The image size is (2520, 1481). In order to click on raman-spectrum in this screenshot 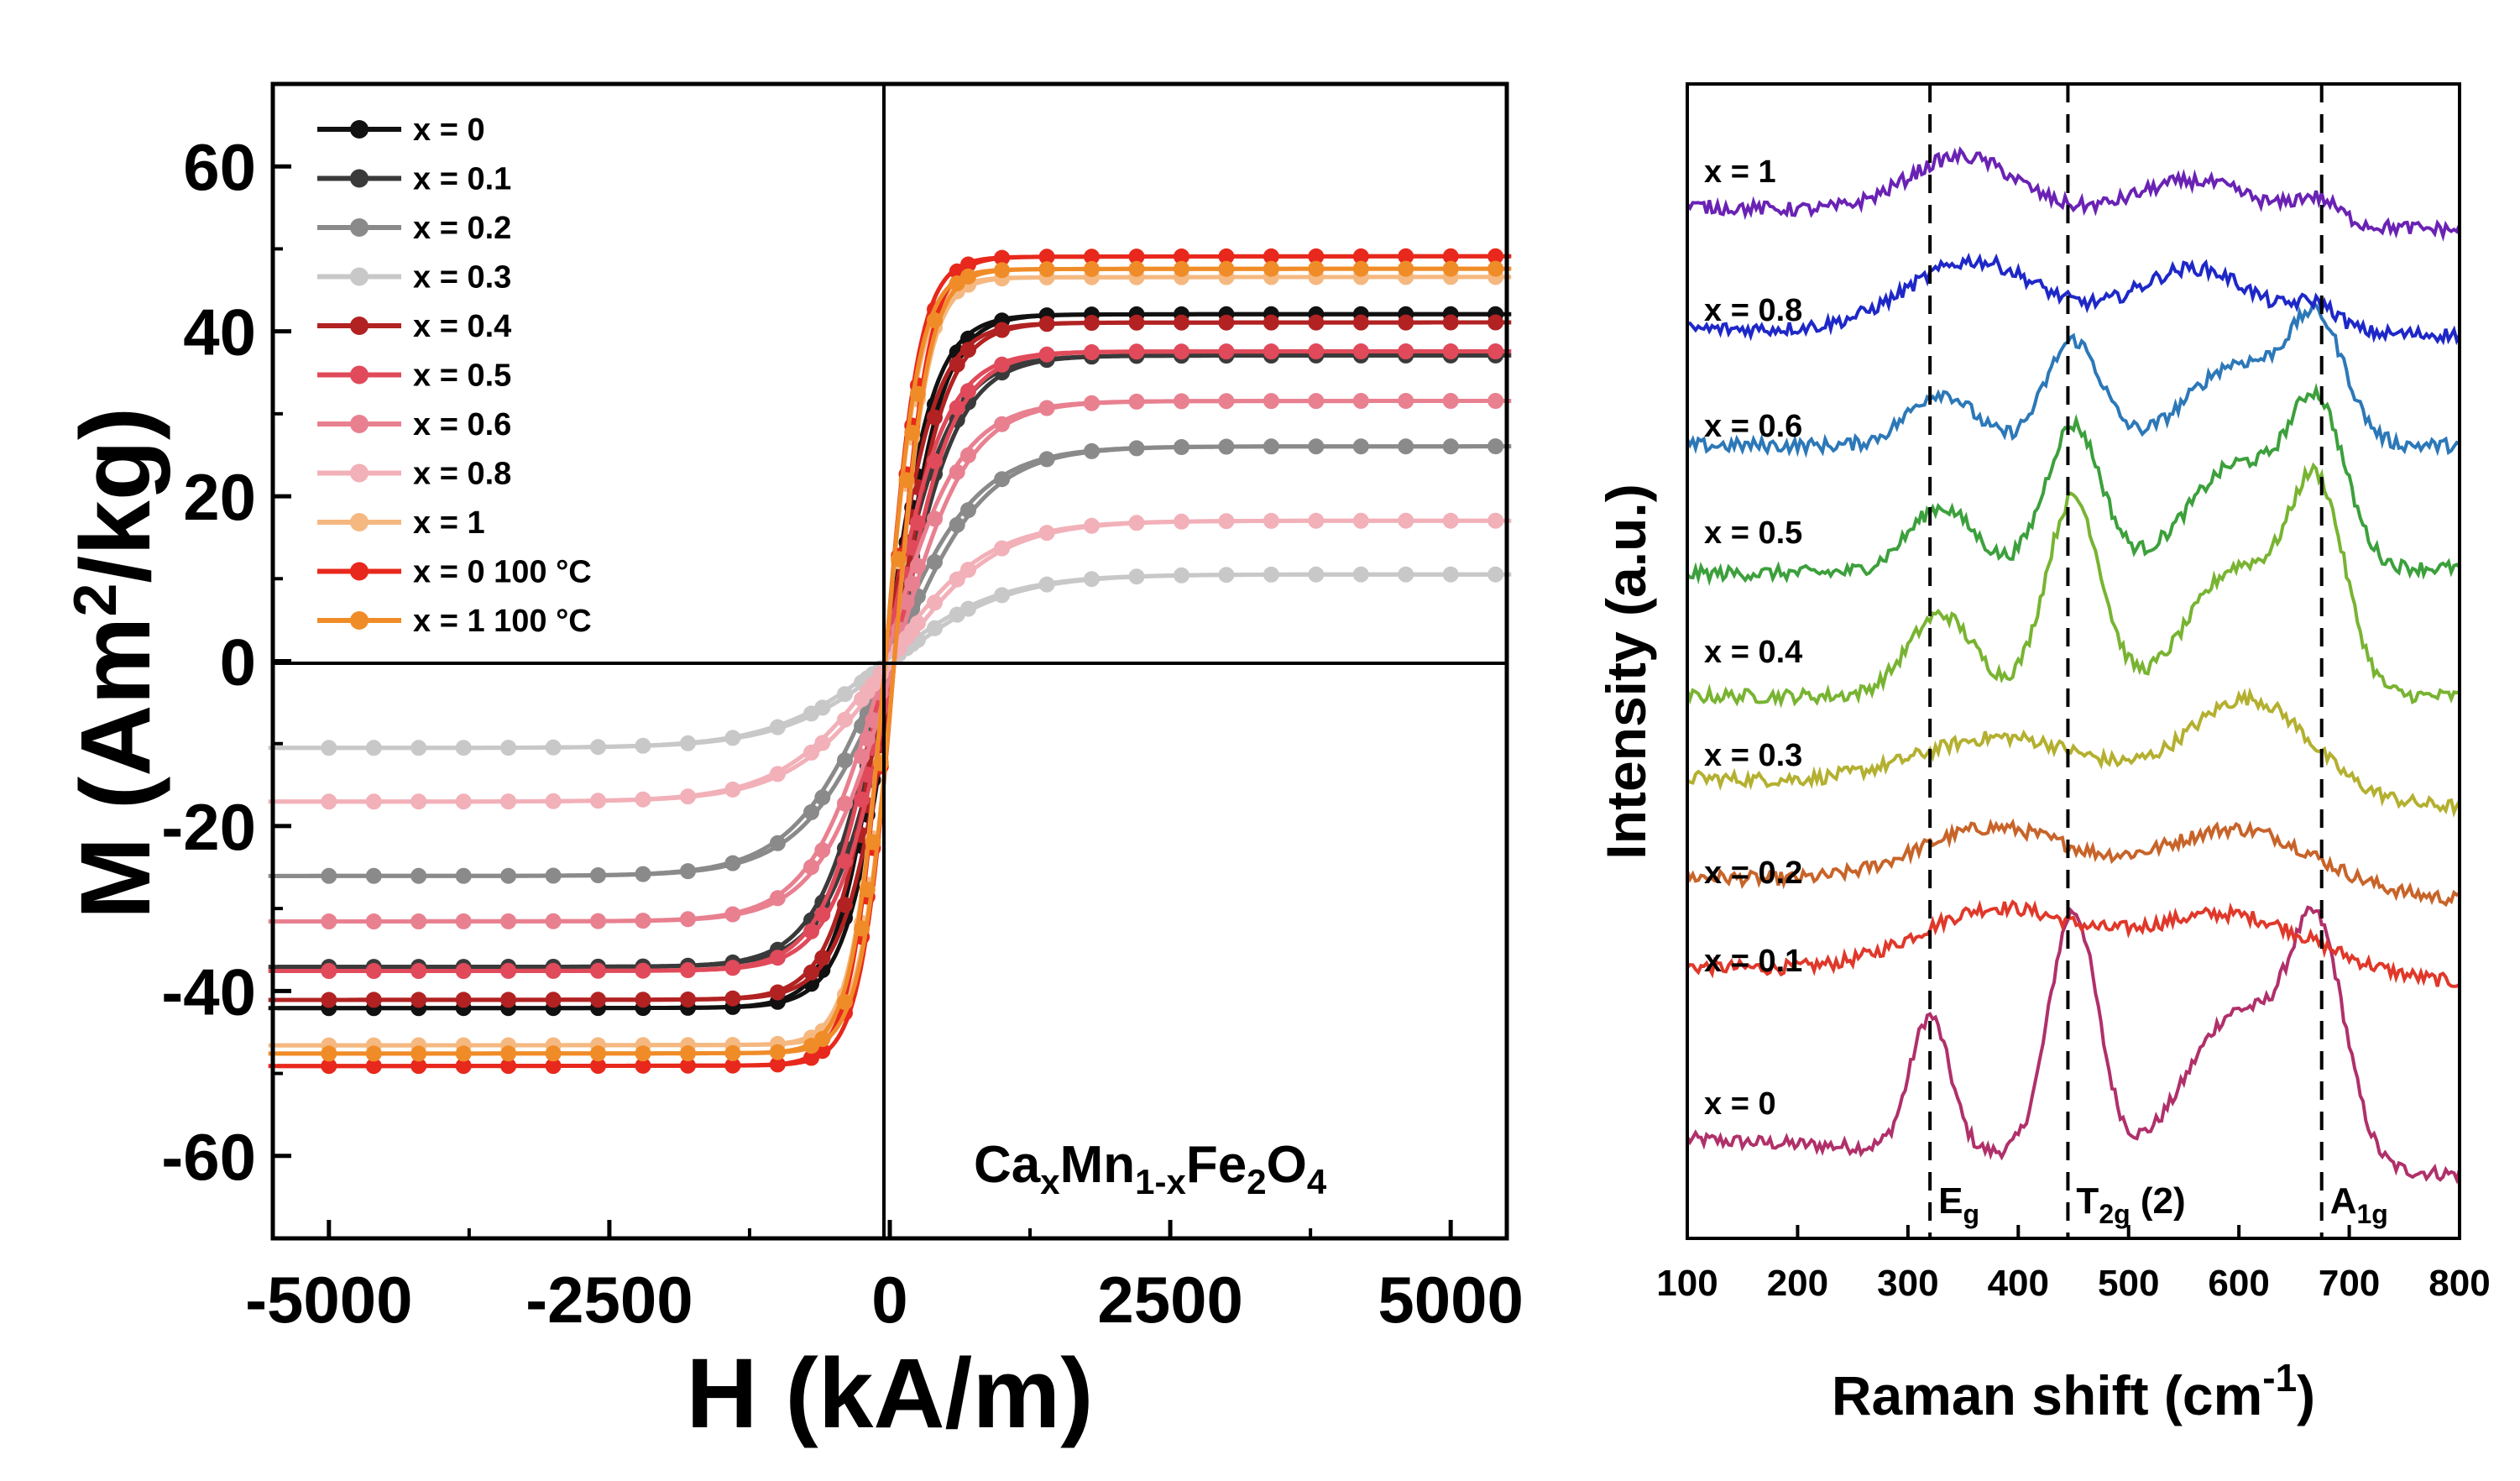, I will do `click(2073, 379)`.